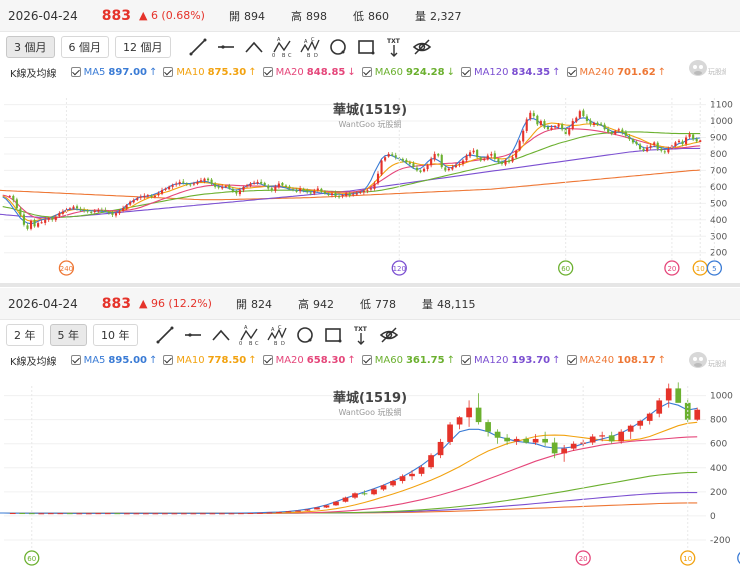 This screenshot has height=572, width=740. Describe the element at coordinates (616, 72) in the screenshot. I see `legend-item-ma240: MA240 701.62 ↑` at that location.